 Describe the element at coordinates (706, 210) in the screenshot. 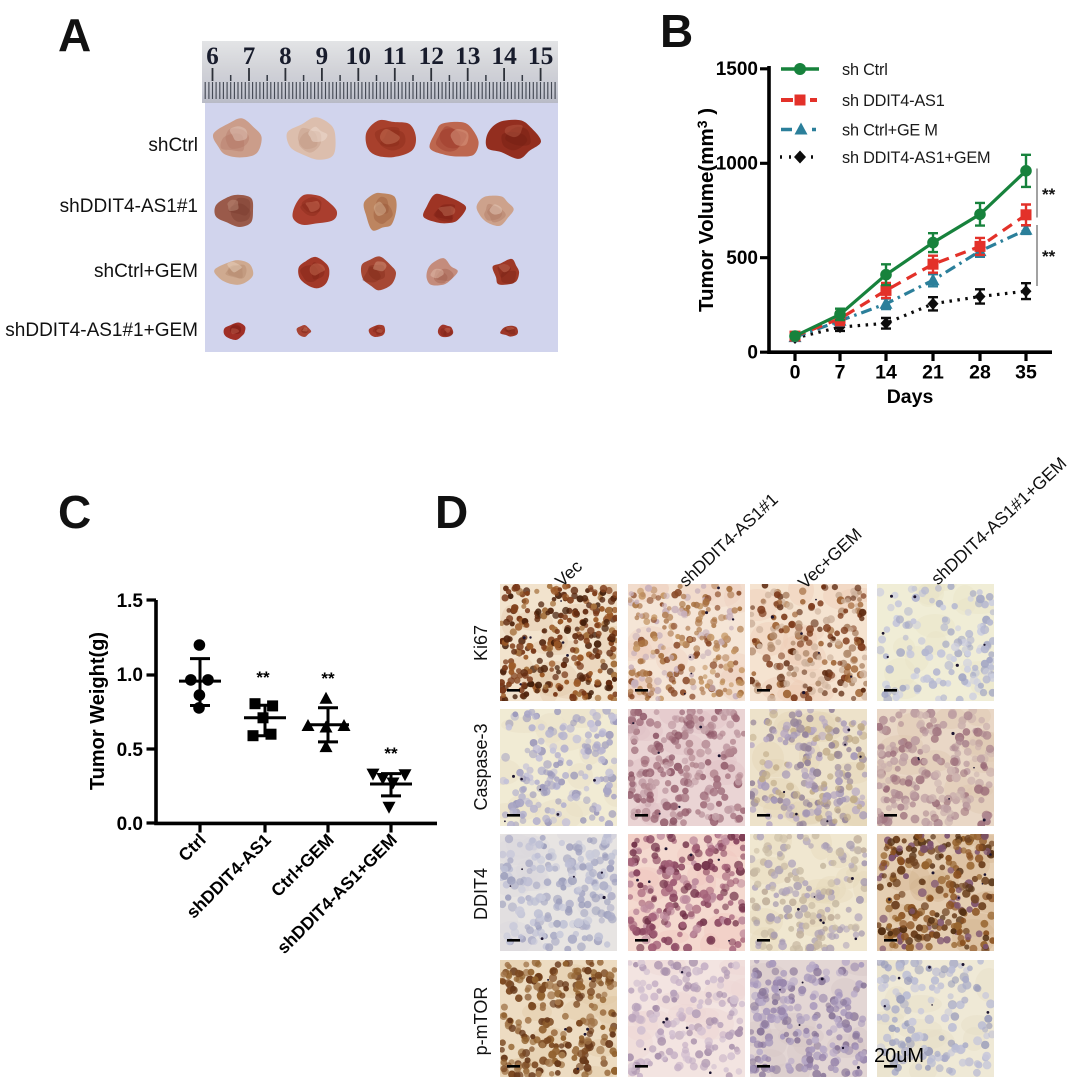

I see `svg-text: Tumor Volume(mm3 )` at that location.